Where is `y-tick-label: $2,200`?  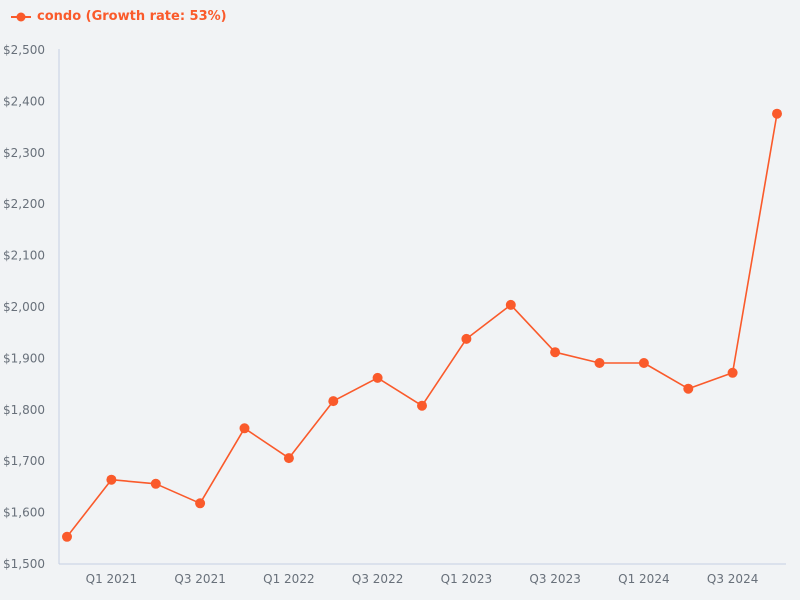
y-tick-label: $2,200 is located at coordinates (24, 204).